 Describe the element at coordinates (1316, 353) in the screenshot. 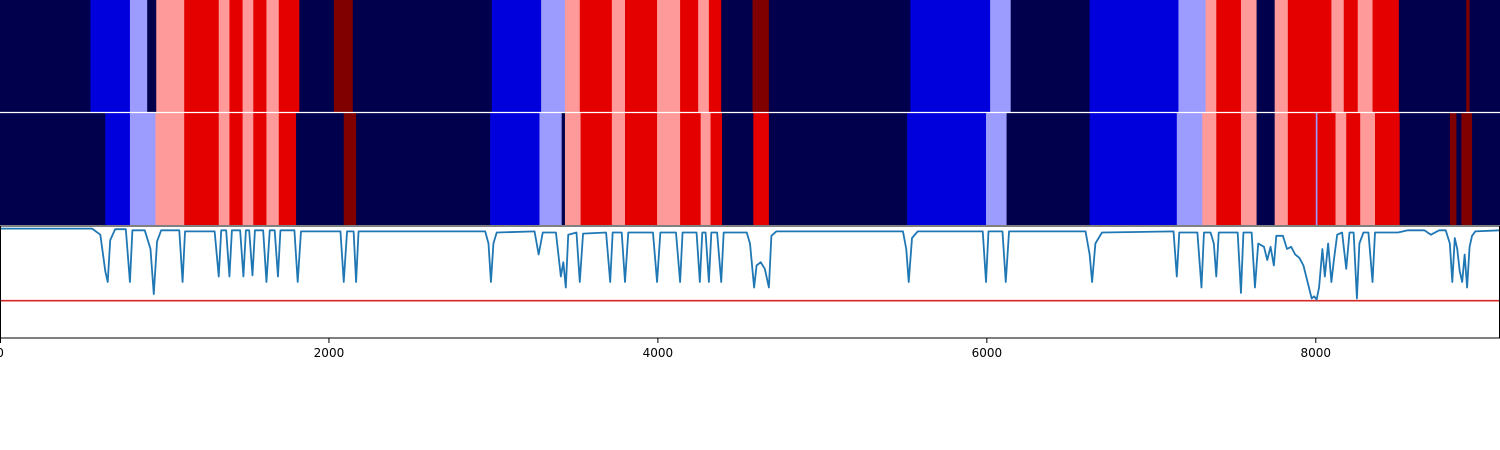

I see `x-tick-label: 8000` at that location.